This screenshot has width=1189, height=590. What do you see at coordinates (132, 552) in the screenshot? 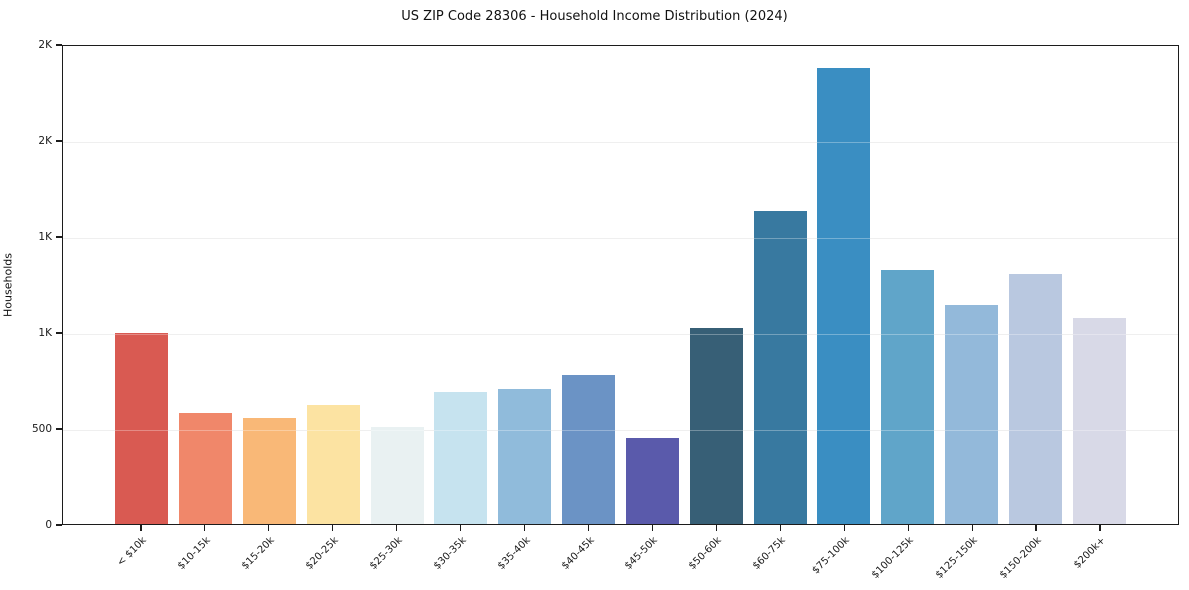
I see `x-tick-label-< $10k: < $10k` at bounding box center [132, 552].